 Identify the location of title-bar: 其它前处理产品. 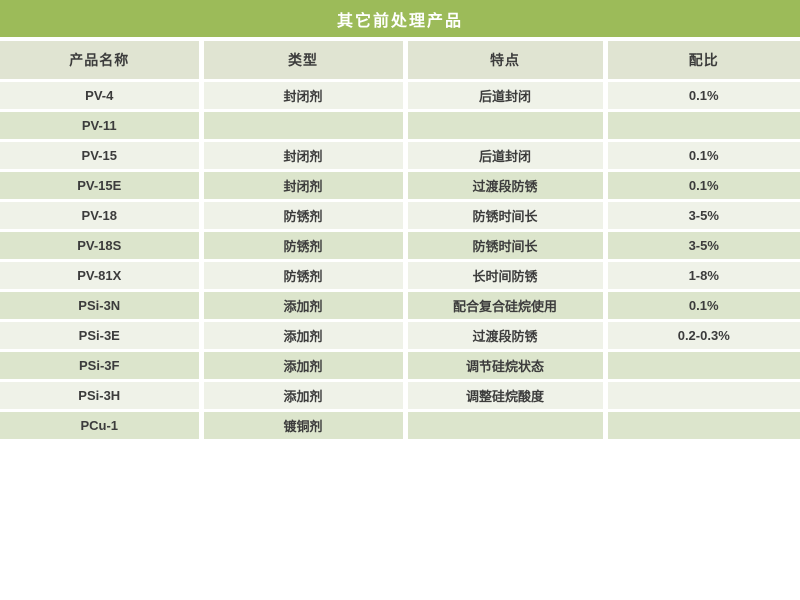
(400, 18).